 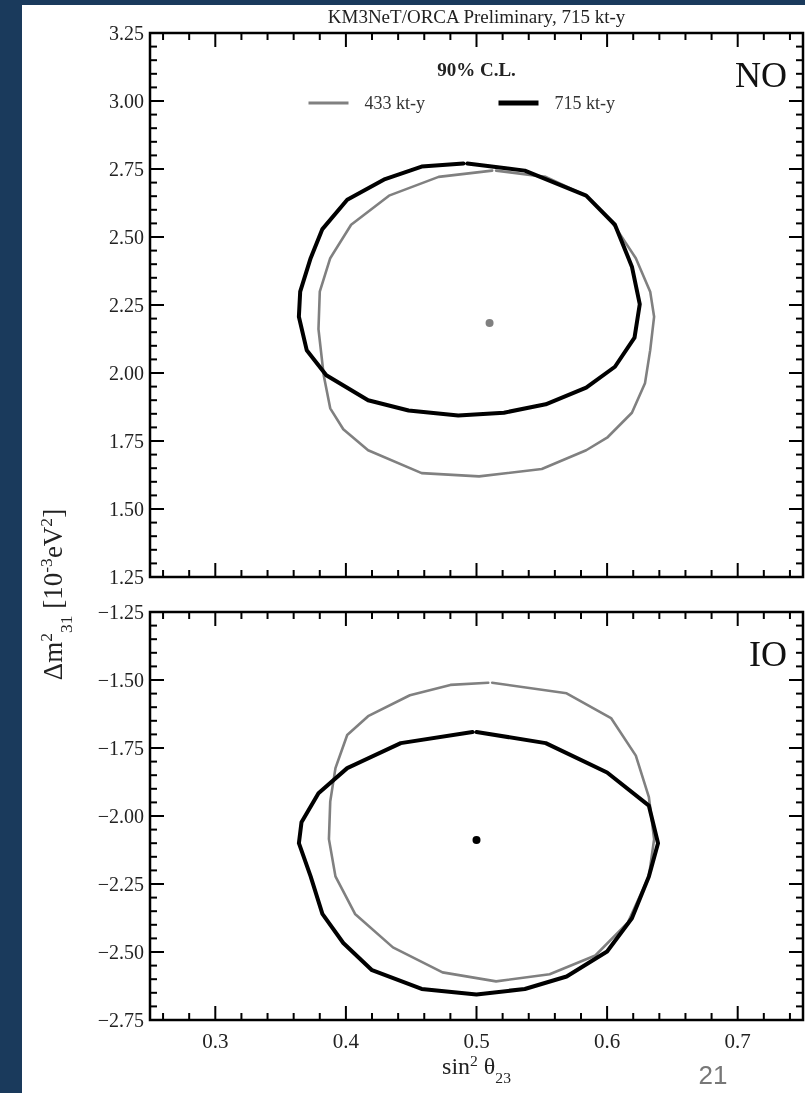 I want to click on y-tick-label: 2.50, so click(x=126, y=237).